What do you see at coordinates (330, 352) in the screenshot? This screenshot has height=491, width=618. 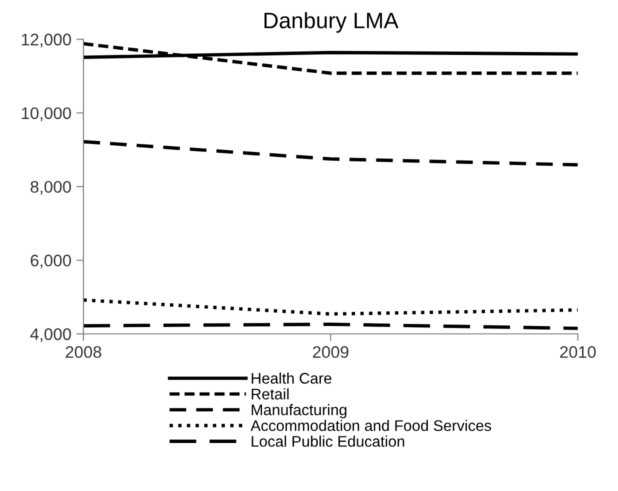 I see `x-tick-label: 2009` at bounding box center [330, 352].